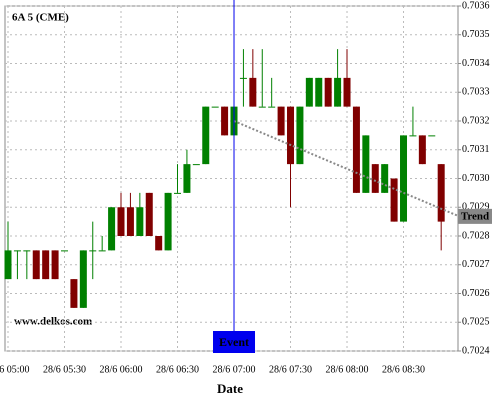 The image size is (500, 400). Describe the element at coordinates (40, 18) in the screenshot. I see `chart-title: 6A 5 (CME)` at that location.